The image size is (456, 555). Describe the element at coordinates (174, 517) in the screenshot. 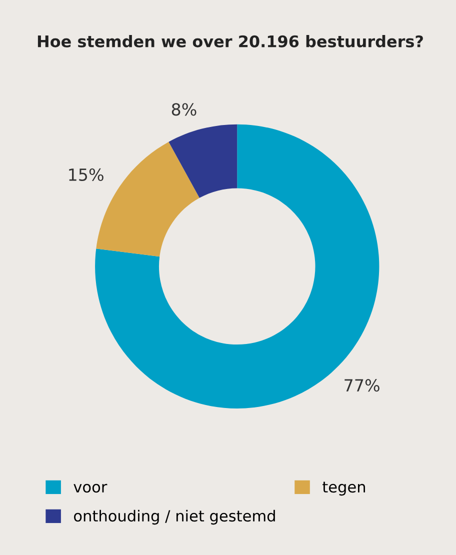

I see `legend-label: onthouding / niet gestemd` at that location.